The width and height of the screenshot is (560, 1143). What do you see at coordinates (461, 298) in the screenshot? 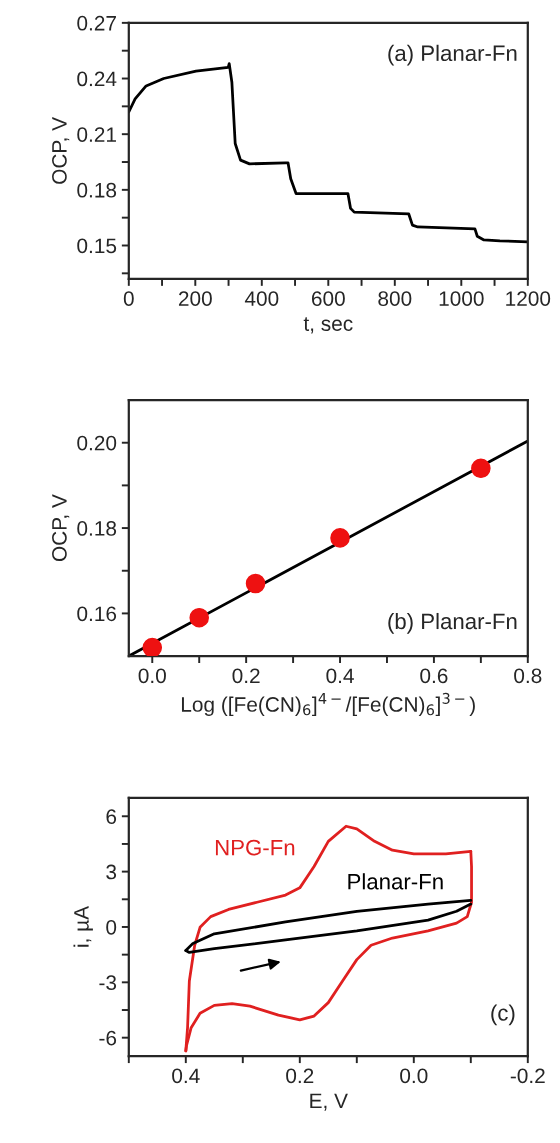
I see `x-tick-label: 1000` at bounding box center [461, 298].